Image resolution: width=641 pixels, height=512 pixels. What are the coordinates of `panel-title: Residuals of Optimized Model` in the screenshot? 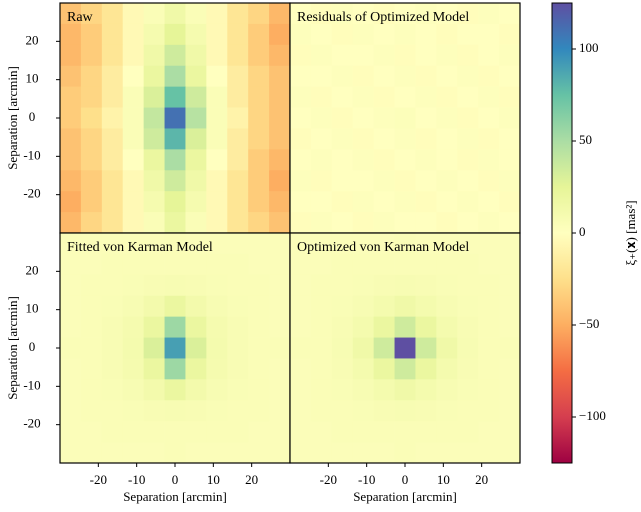 It's located at (383, 17).